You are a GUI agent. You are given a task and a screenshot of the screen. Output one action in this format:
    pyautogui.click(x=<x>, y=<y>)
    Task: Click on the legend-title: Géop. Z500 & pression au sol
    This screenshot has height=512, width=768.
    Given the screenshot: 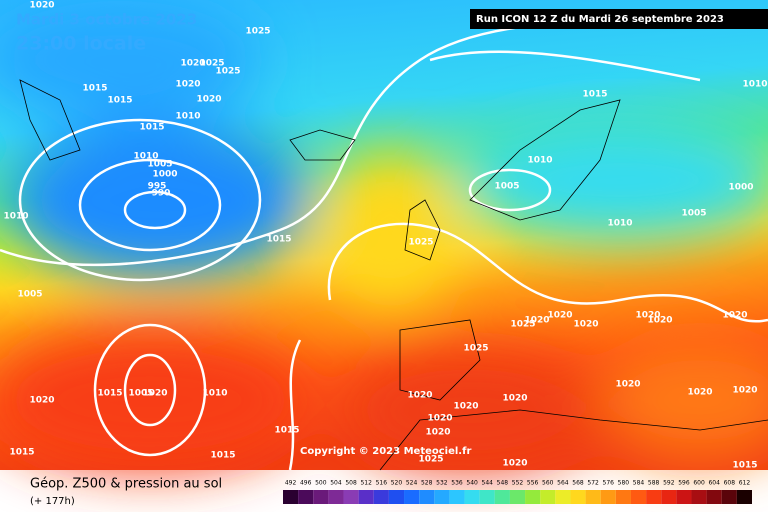 What is the action you would take?
    pyautogui.click(x=126, y=484)
    